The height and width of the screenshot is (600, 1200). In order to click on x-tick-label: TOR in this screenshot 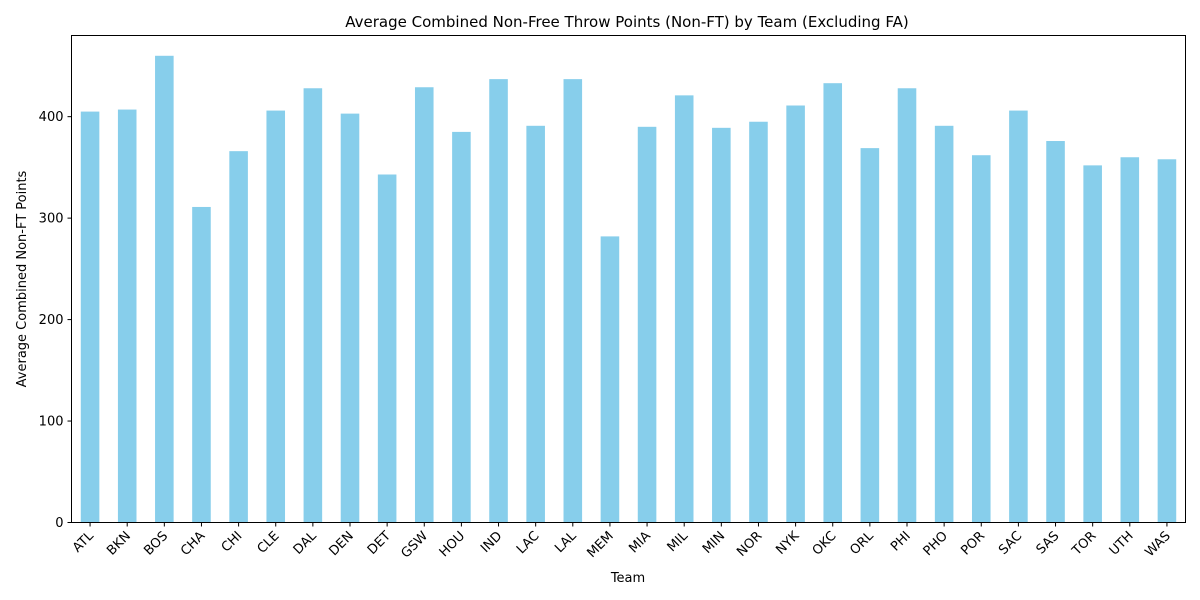, I will do `click(1084, 544)`.